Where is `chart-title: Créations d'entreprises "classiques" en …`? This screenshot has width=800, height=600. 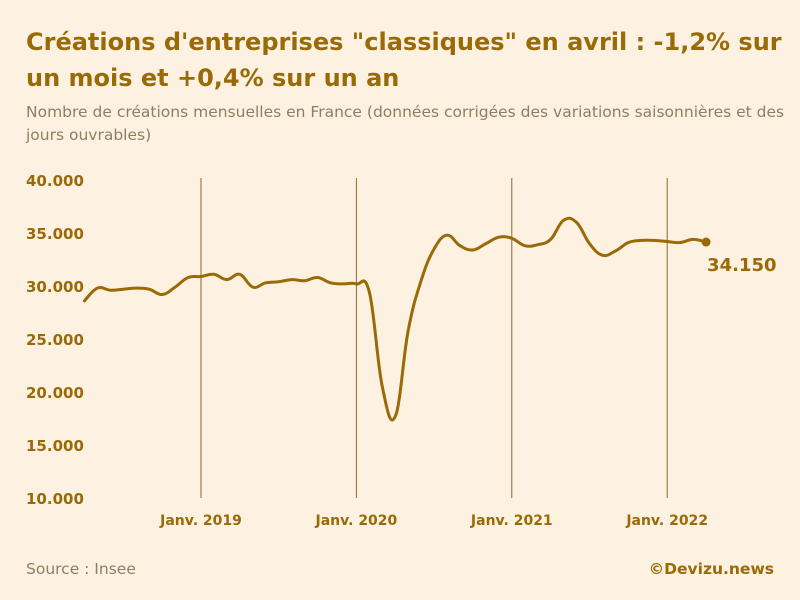
chart-title: Créations d'entreprises "classiques" en … is located at coordinates (404, 60).